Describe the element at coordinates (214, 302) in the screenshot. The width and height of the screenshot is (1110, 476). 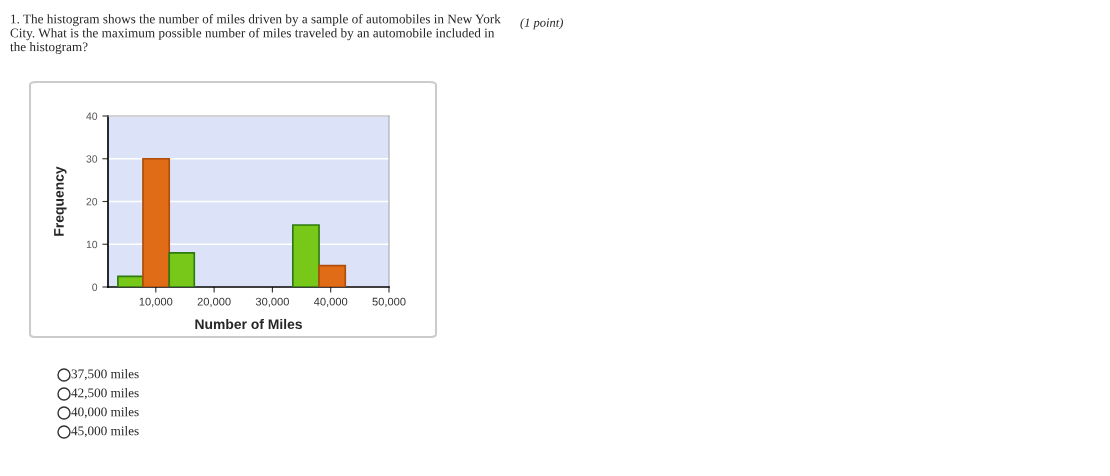
I see `x-tick-label: 20,000` at that location.